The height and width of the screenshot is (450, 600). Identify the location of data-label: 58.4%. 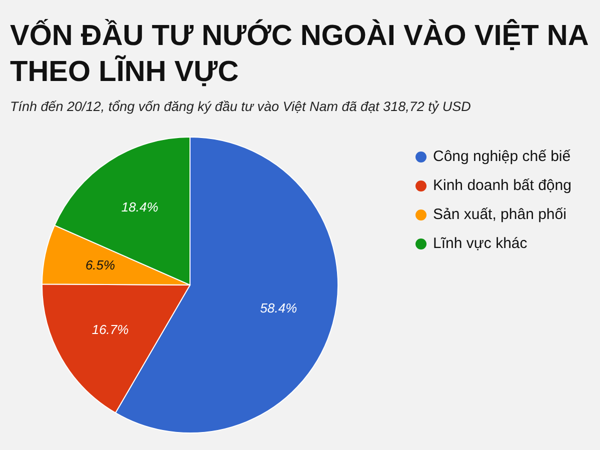
(279, 308).